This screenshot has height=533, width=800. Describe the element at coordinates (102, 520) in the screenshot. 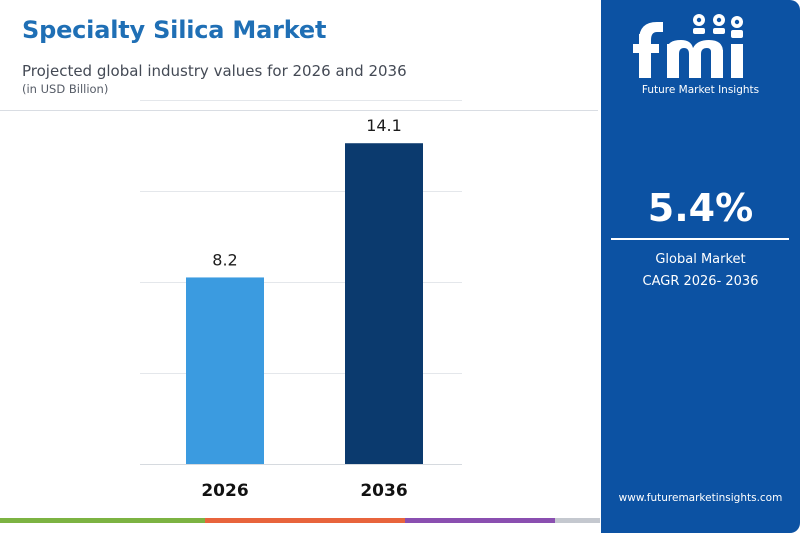

I see `stripe-segment-green` at that location.